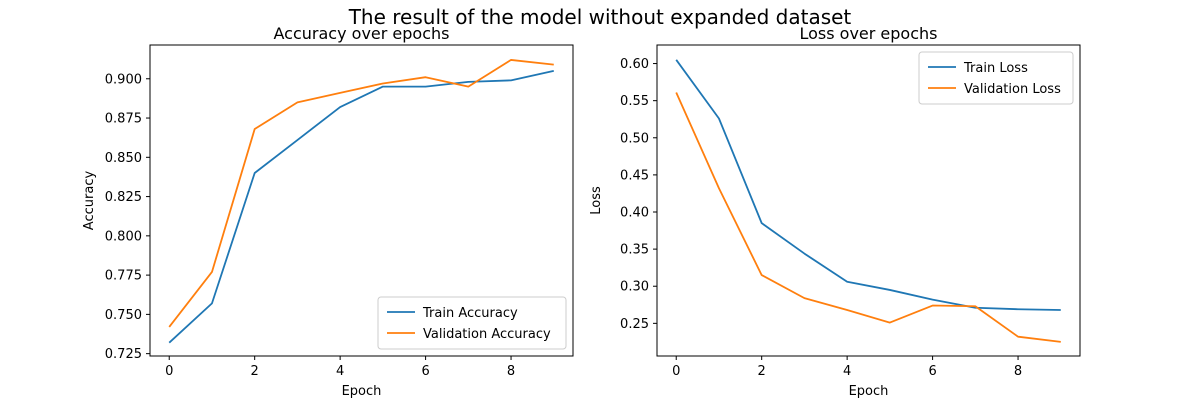  I want to click on loss-x-tick-label: 4, so click(847, 371).